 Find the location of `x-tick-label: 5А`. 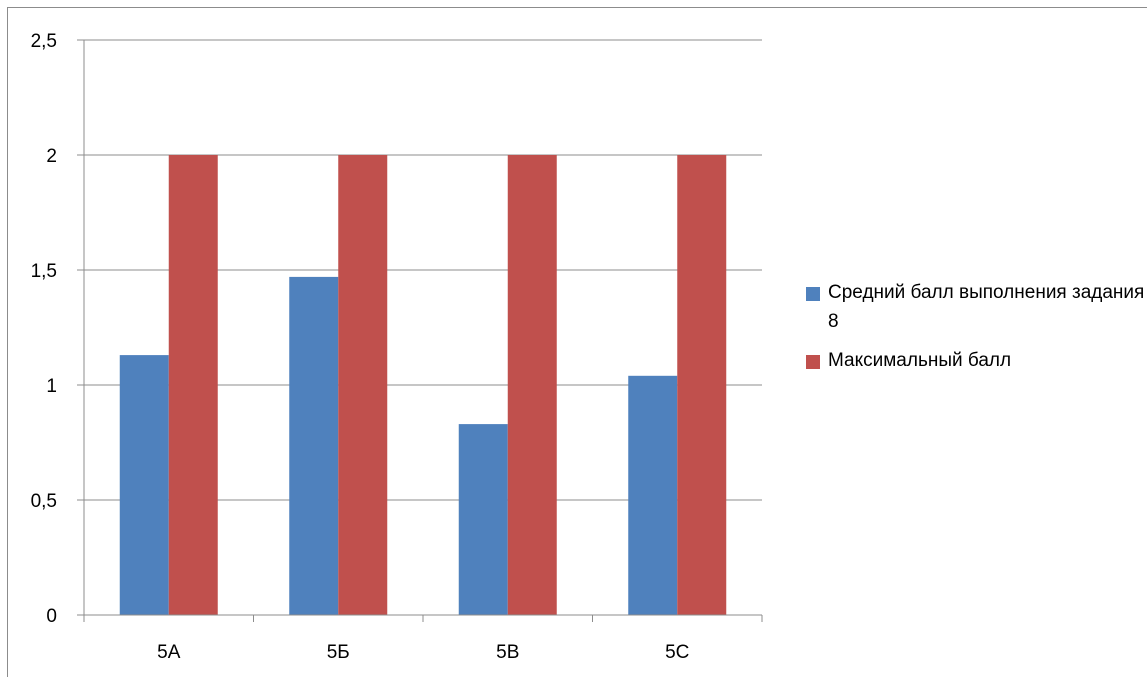

x-tick-label: 5А is located at coordinates (169, 652).